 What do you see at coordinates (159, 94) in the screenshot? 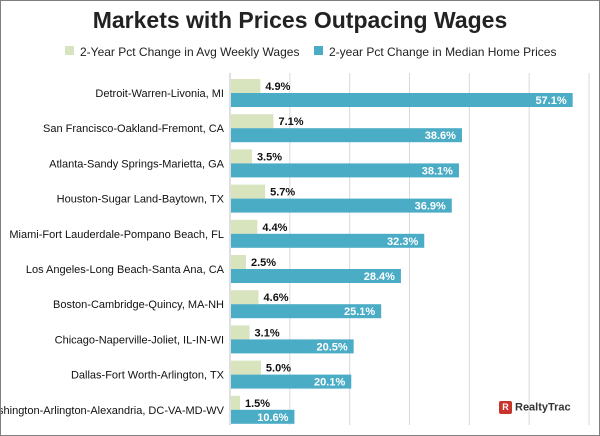
I see `category-label: Detroit-Warren-Livonia, MI` at bounding box center [159, 94].